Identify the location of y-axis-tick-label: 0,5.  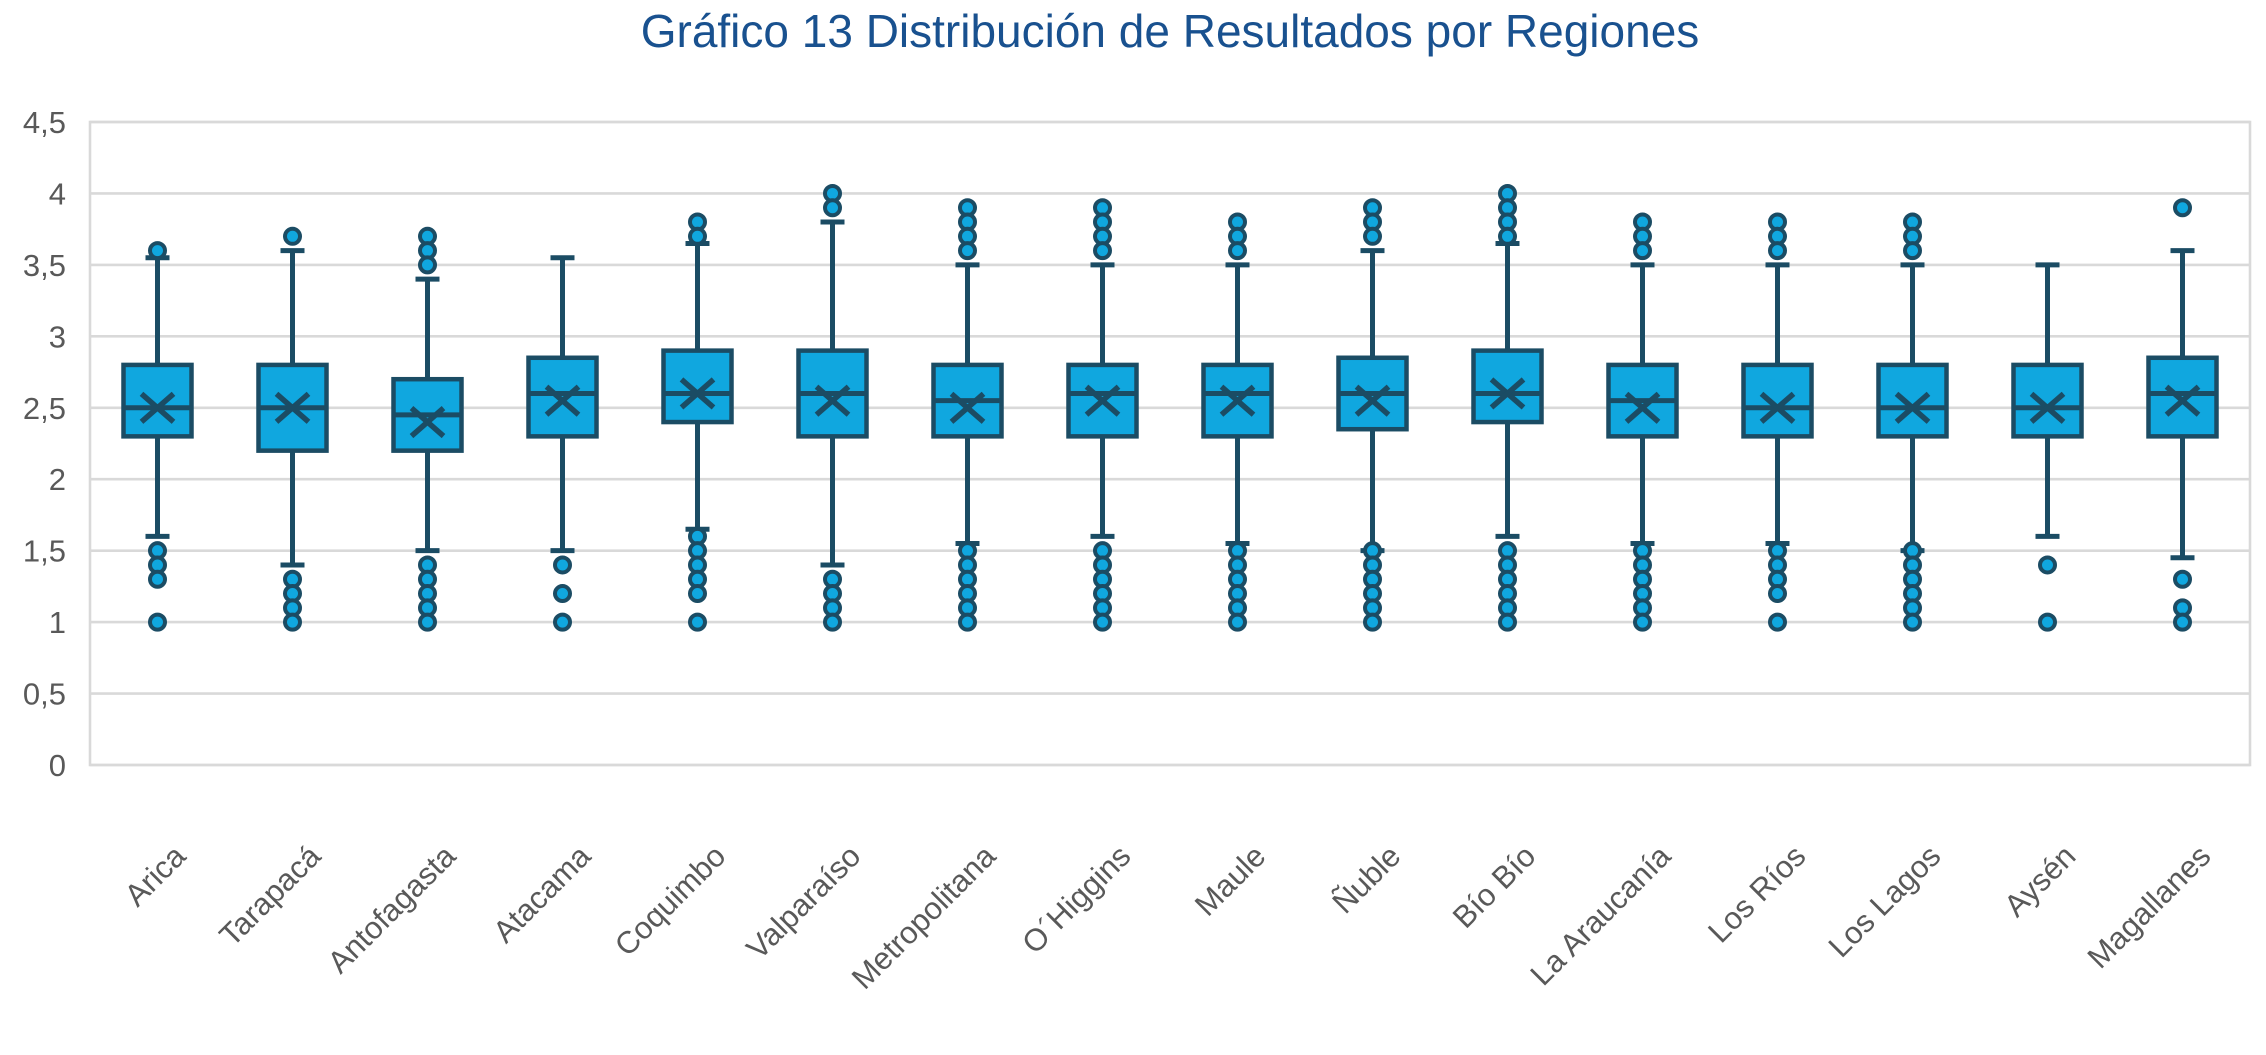
(44, 694).